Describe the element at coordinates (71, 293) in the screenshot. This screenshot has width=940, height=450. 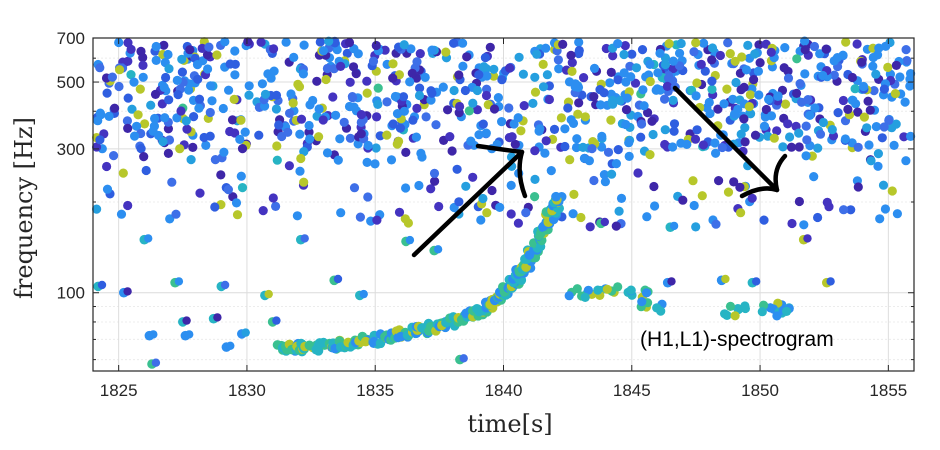
I see `y-tick-label: 100` at that location.